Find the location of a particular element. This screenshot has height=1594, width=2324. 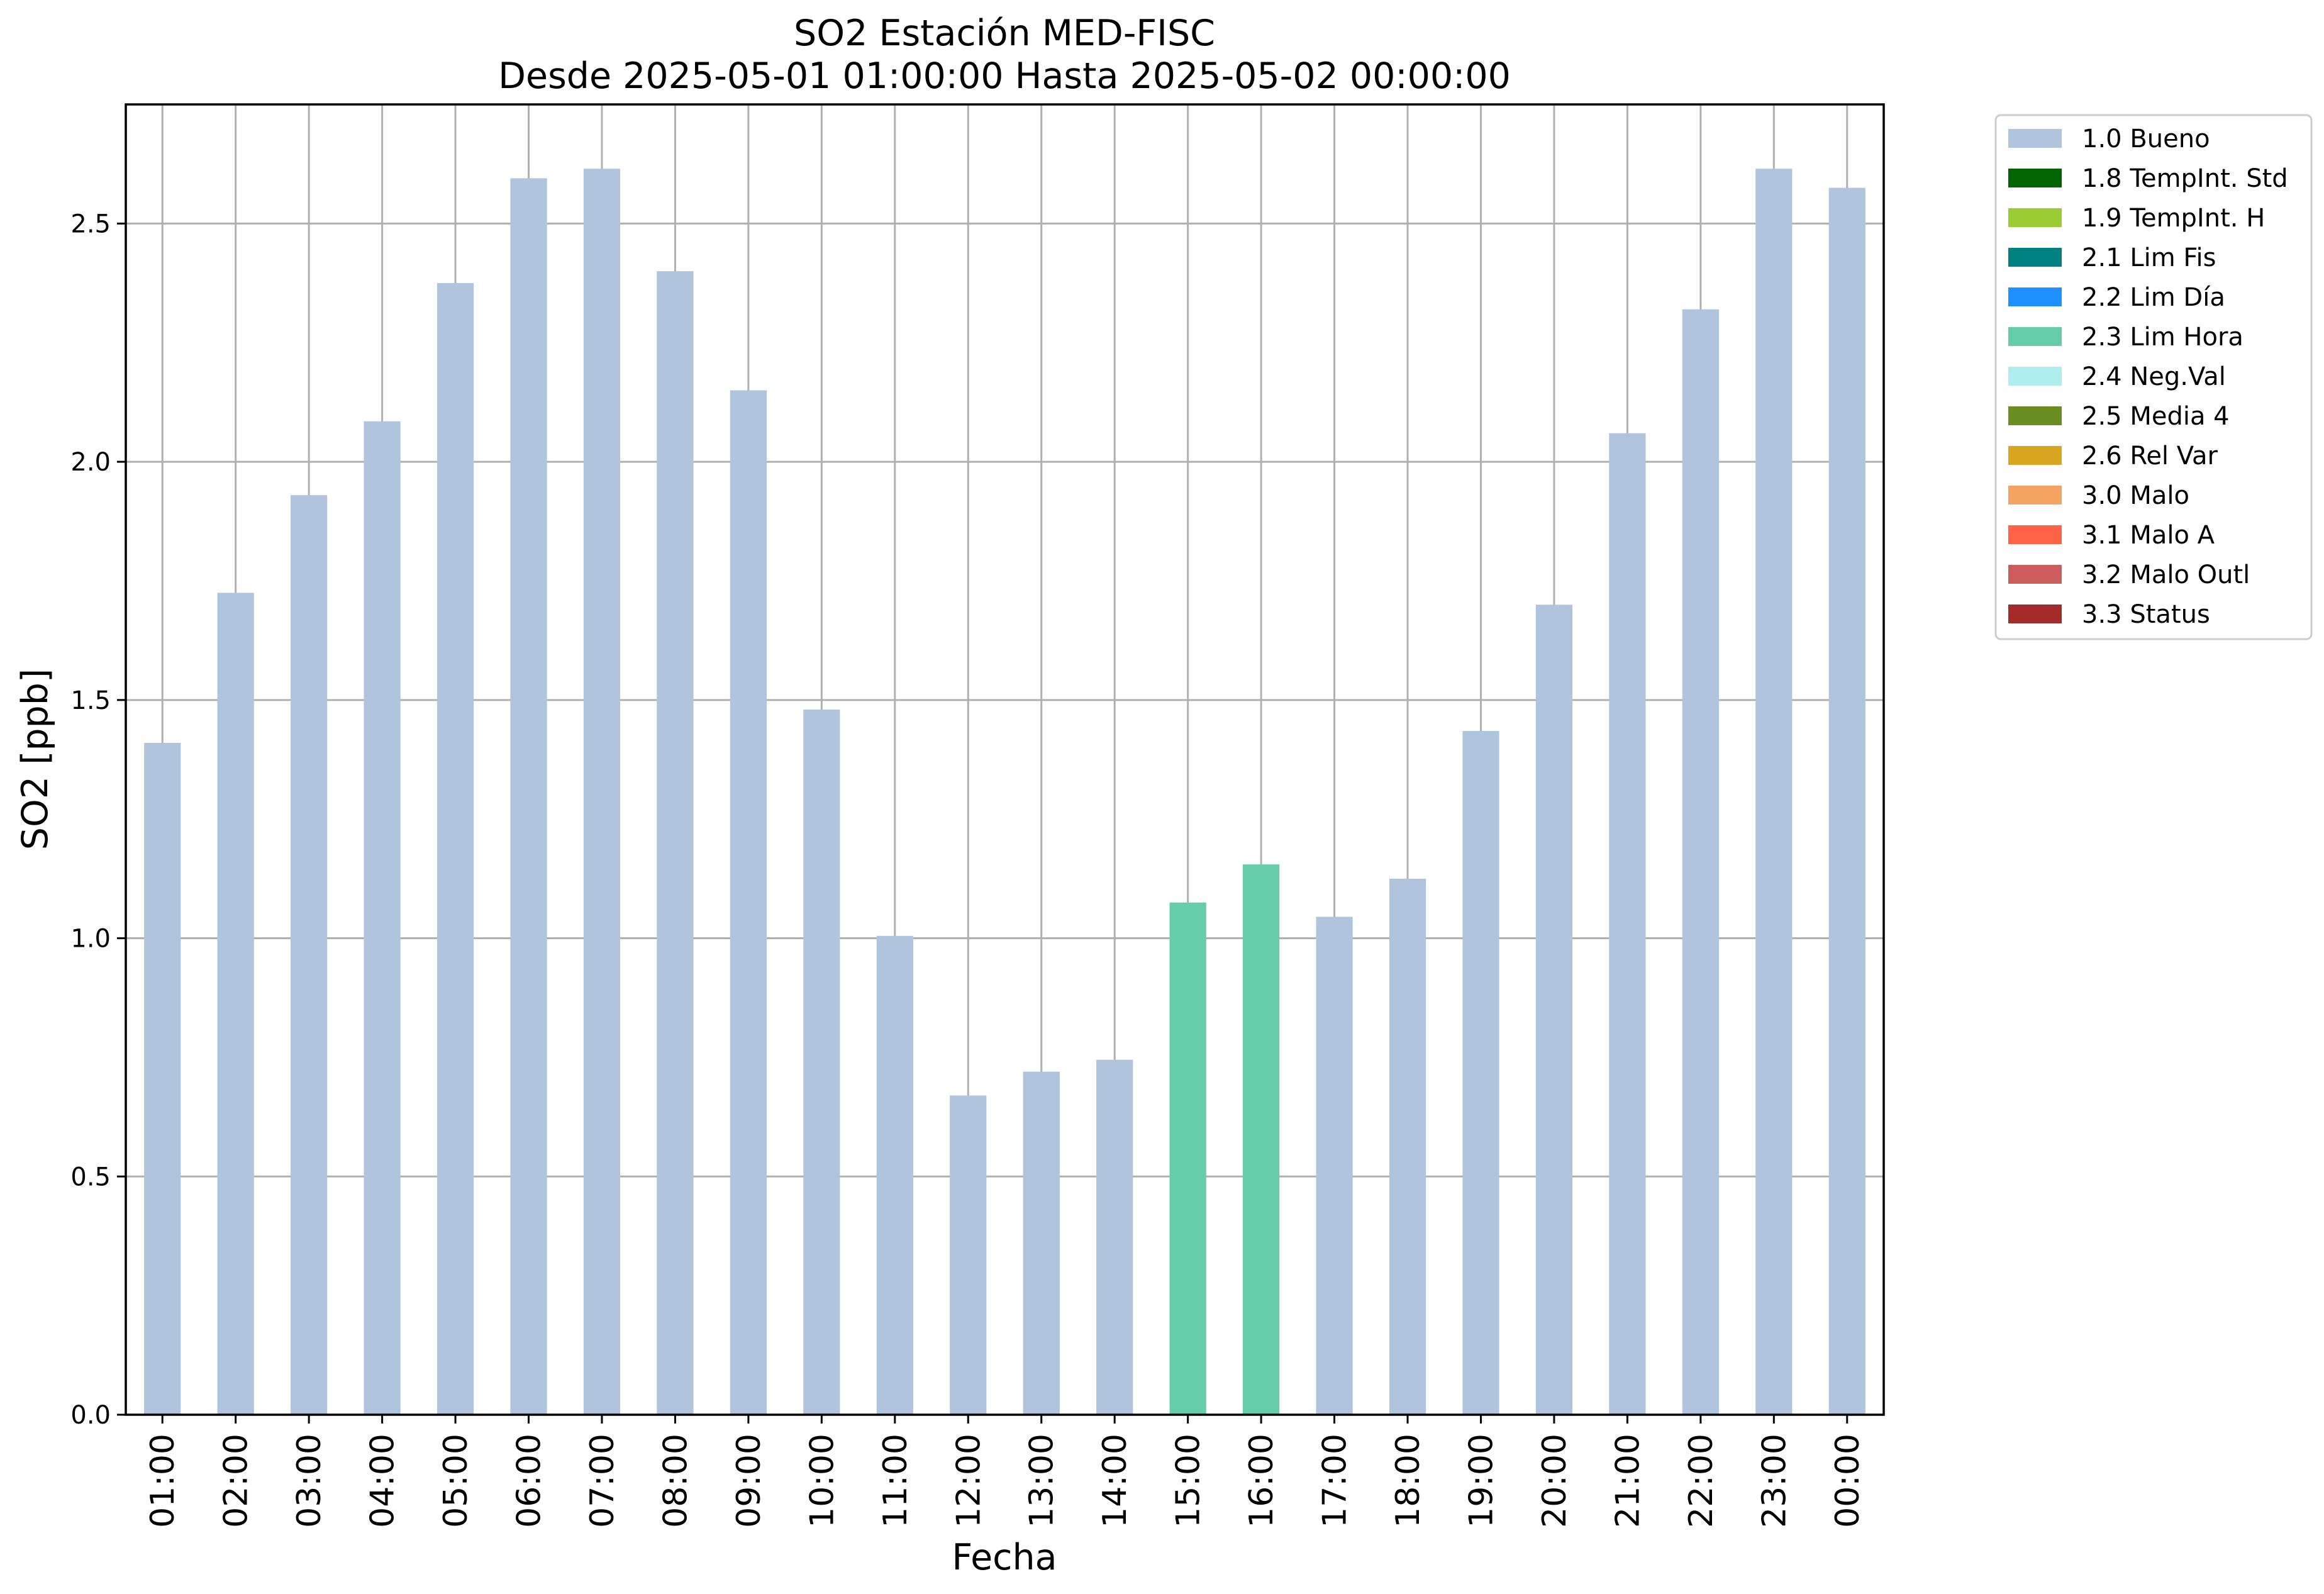

y-tick-label: 0.0 is located at coordinates (90, 1415).